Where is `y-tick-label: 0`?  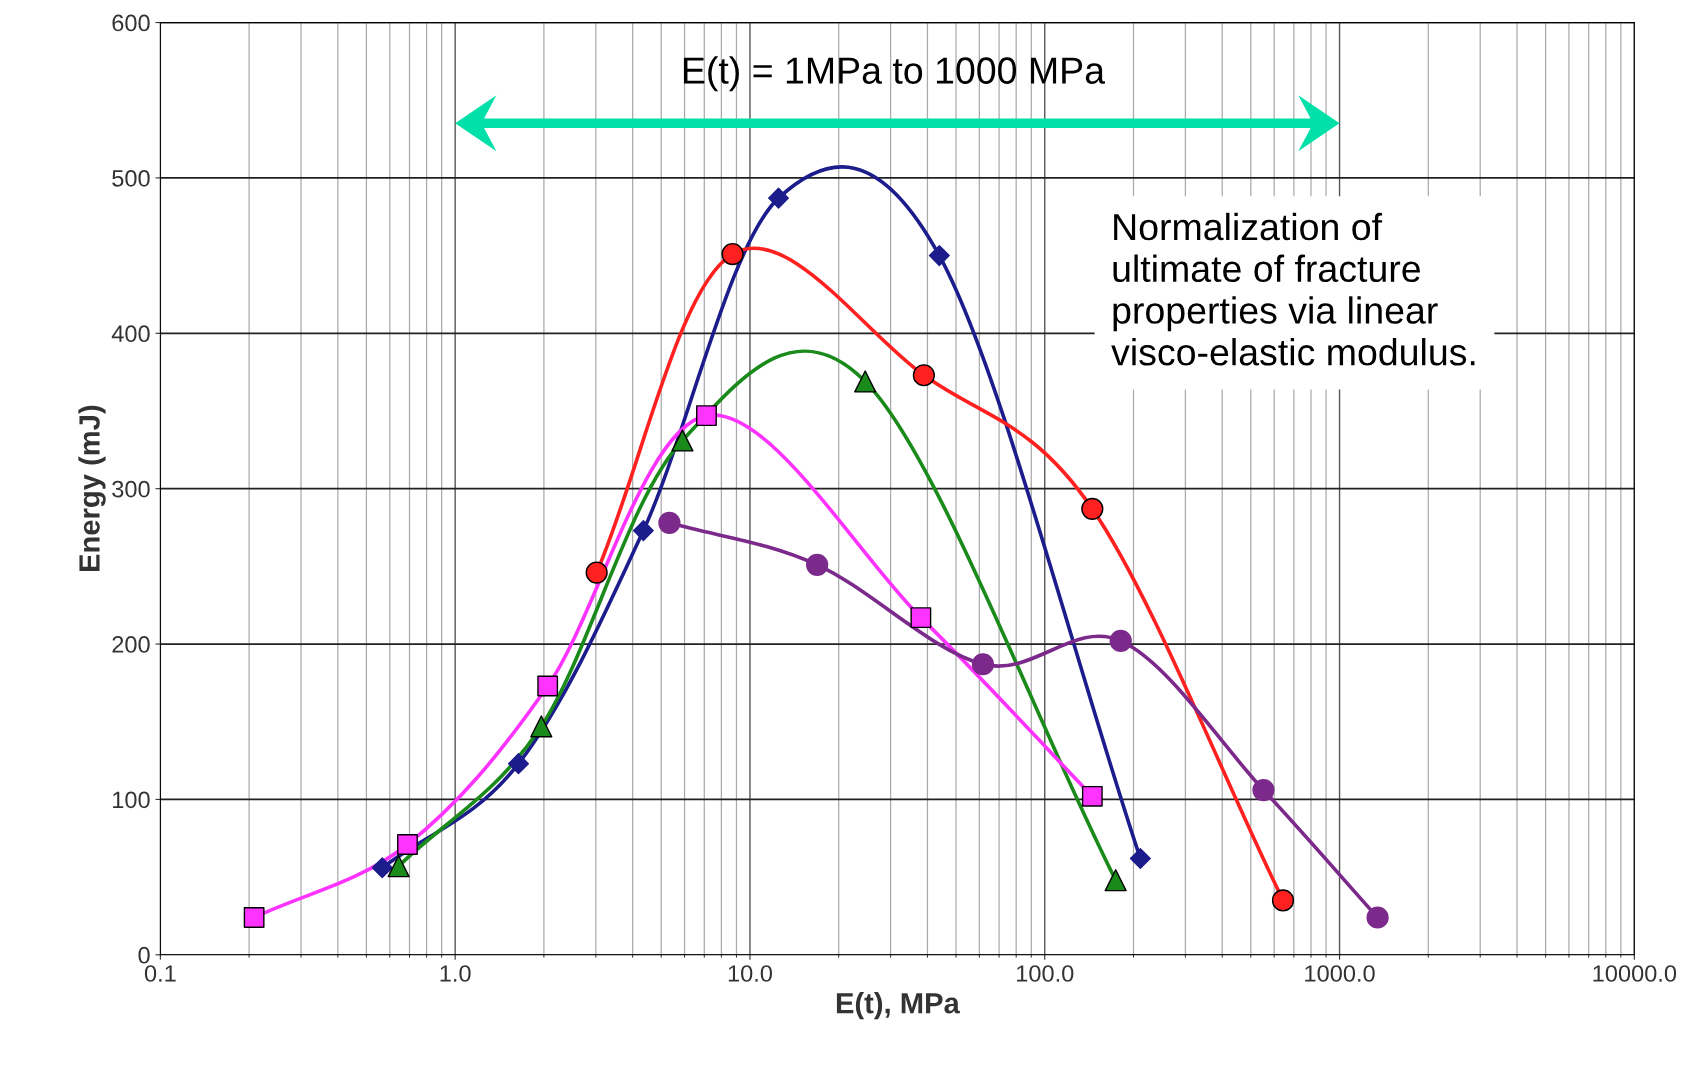
y-tick-label: 0 is located at coordinates (144, 955).